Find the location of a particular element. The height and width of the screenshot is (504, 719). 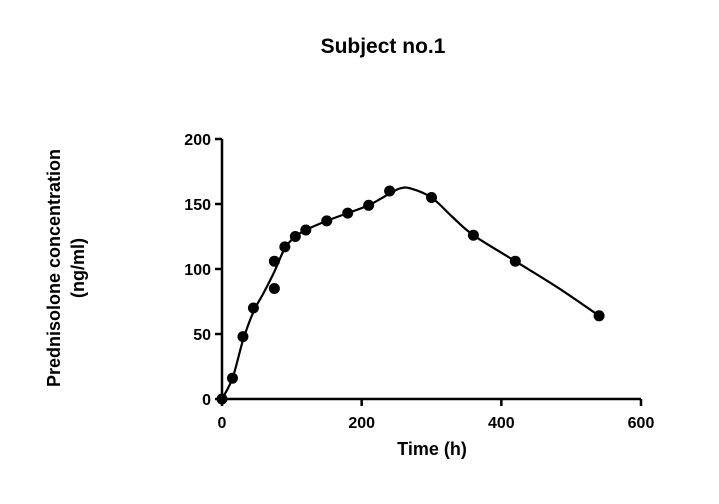

y-axis-label: Prednisolone concentration (ng/ml) is located at coordinates (66, 268).